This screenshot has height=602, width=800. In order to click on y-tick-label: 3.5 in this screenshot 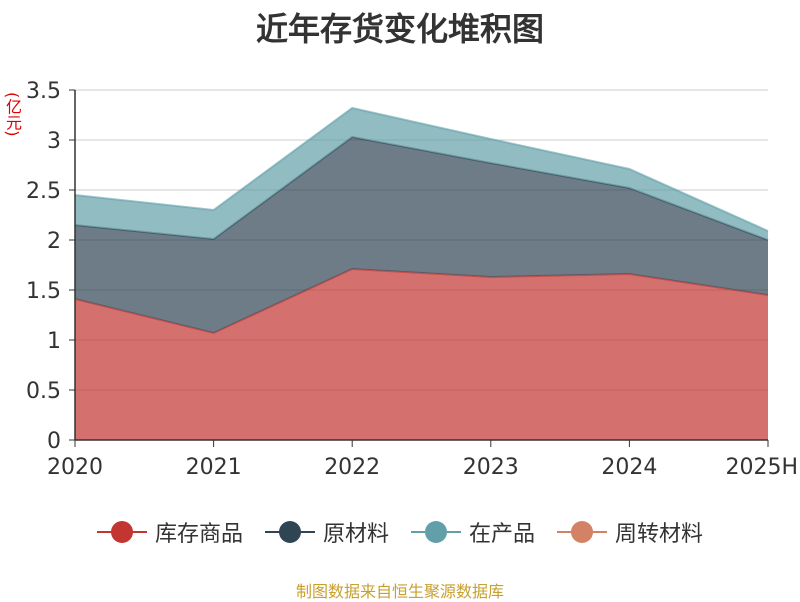, I will do `click(43, 91)`.